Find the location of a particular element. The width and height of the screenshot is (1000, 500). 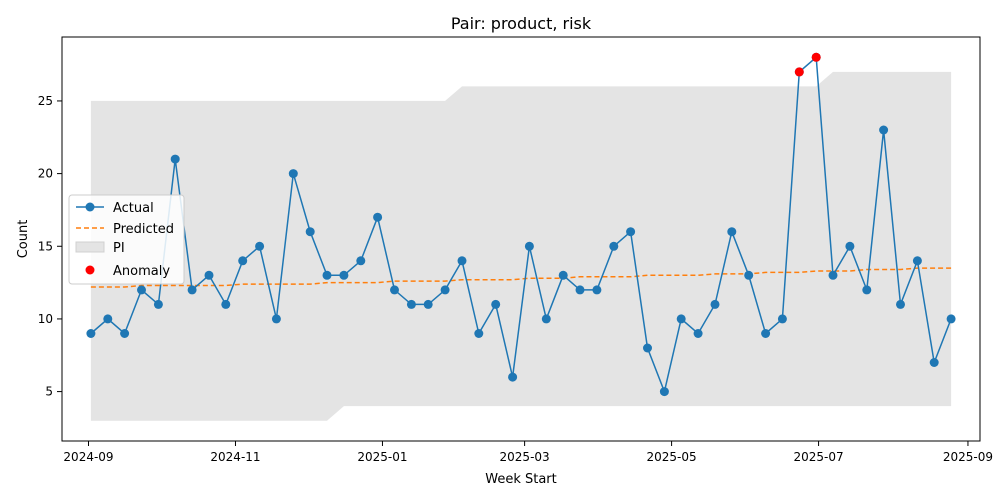

x-tick-label: 2025-01 is located at coordinates (382, 457).